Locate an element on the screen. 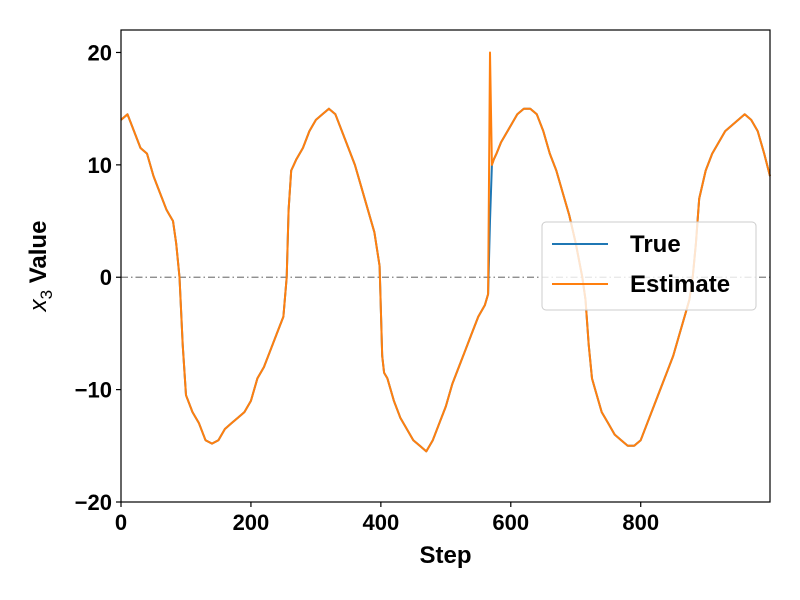 This screenshot has width=800, height=600. x-tick-label: 0 is located at coordinates (121, 522).